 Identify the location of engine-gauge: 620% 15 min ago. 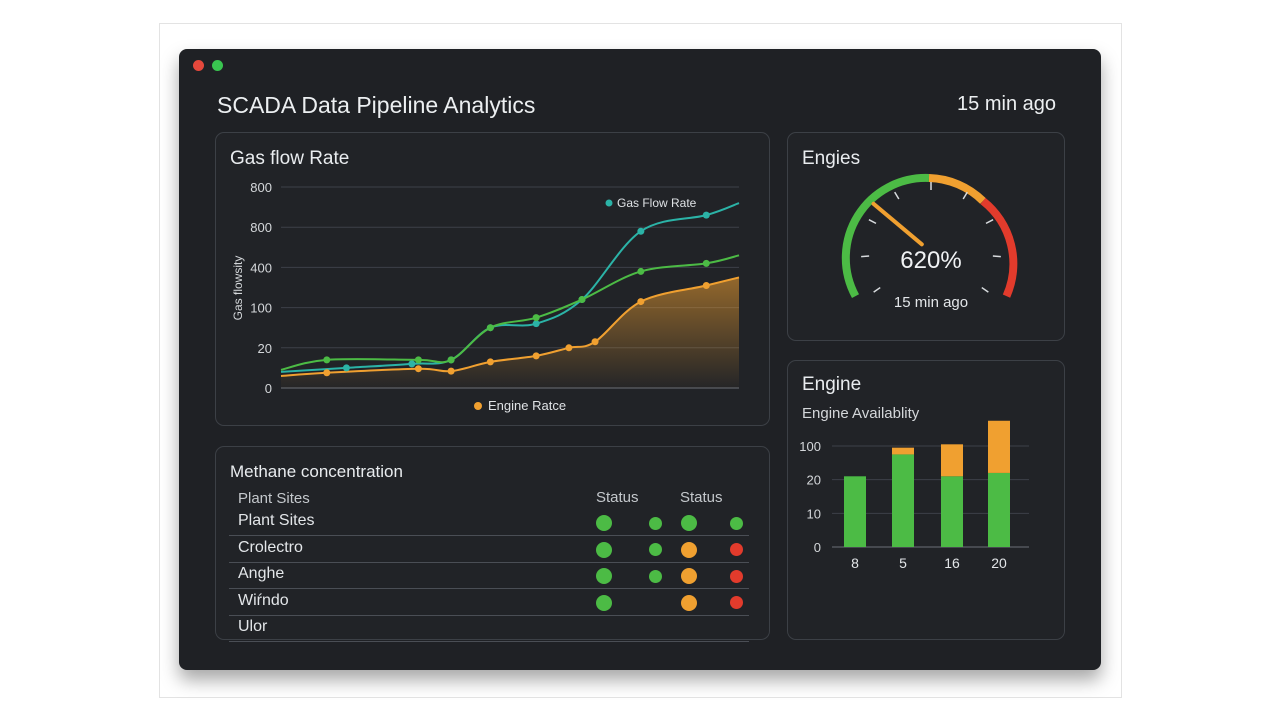
(929, 242).